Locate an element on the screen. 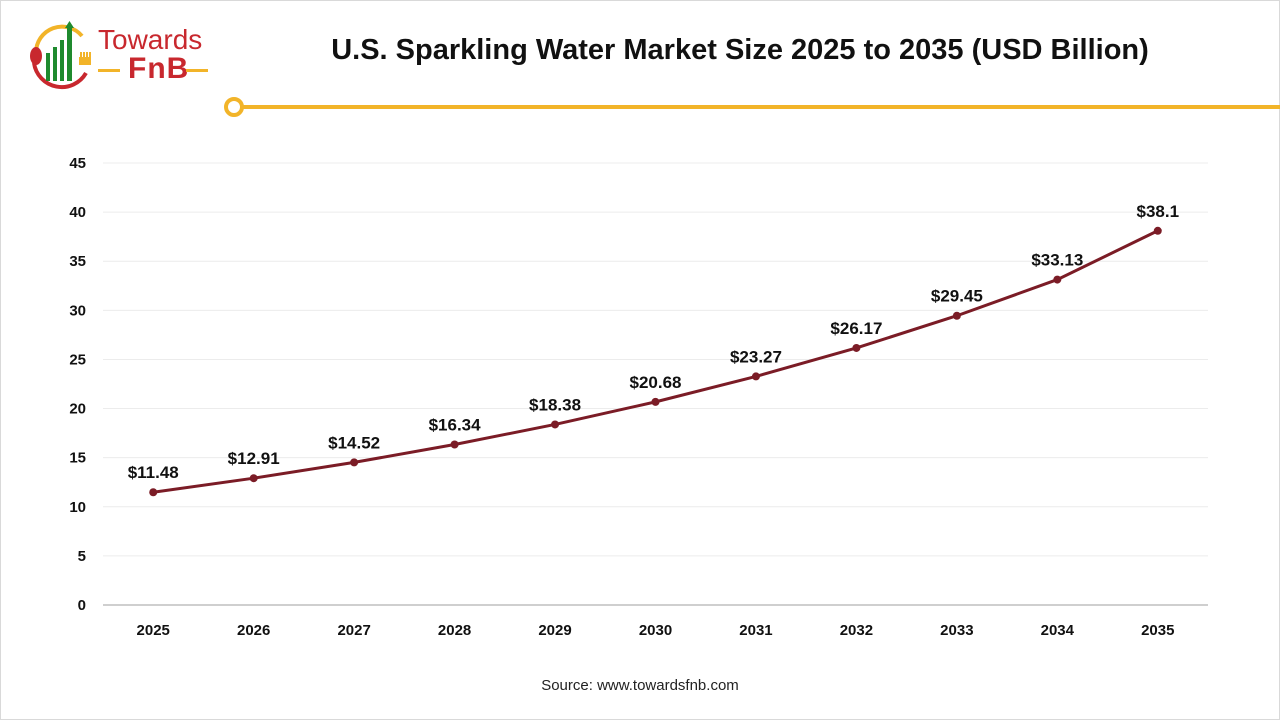  data-label: $23.27 is located at coordinates (756, 356).